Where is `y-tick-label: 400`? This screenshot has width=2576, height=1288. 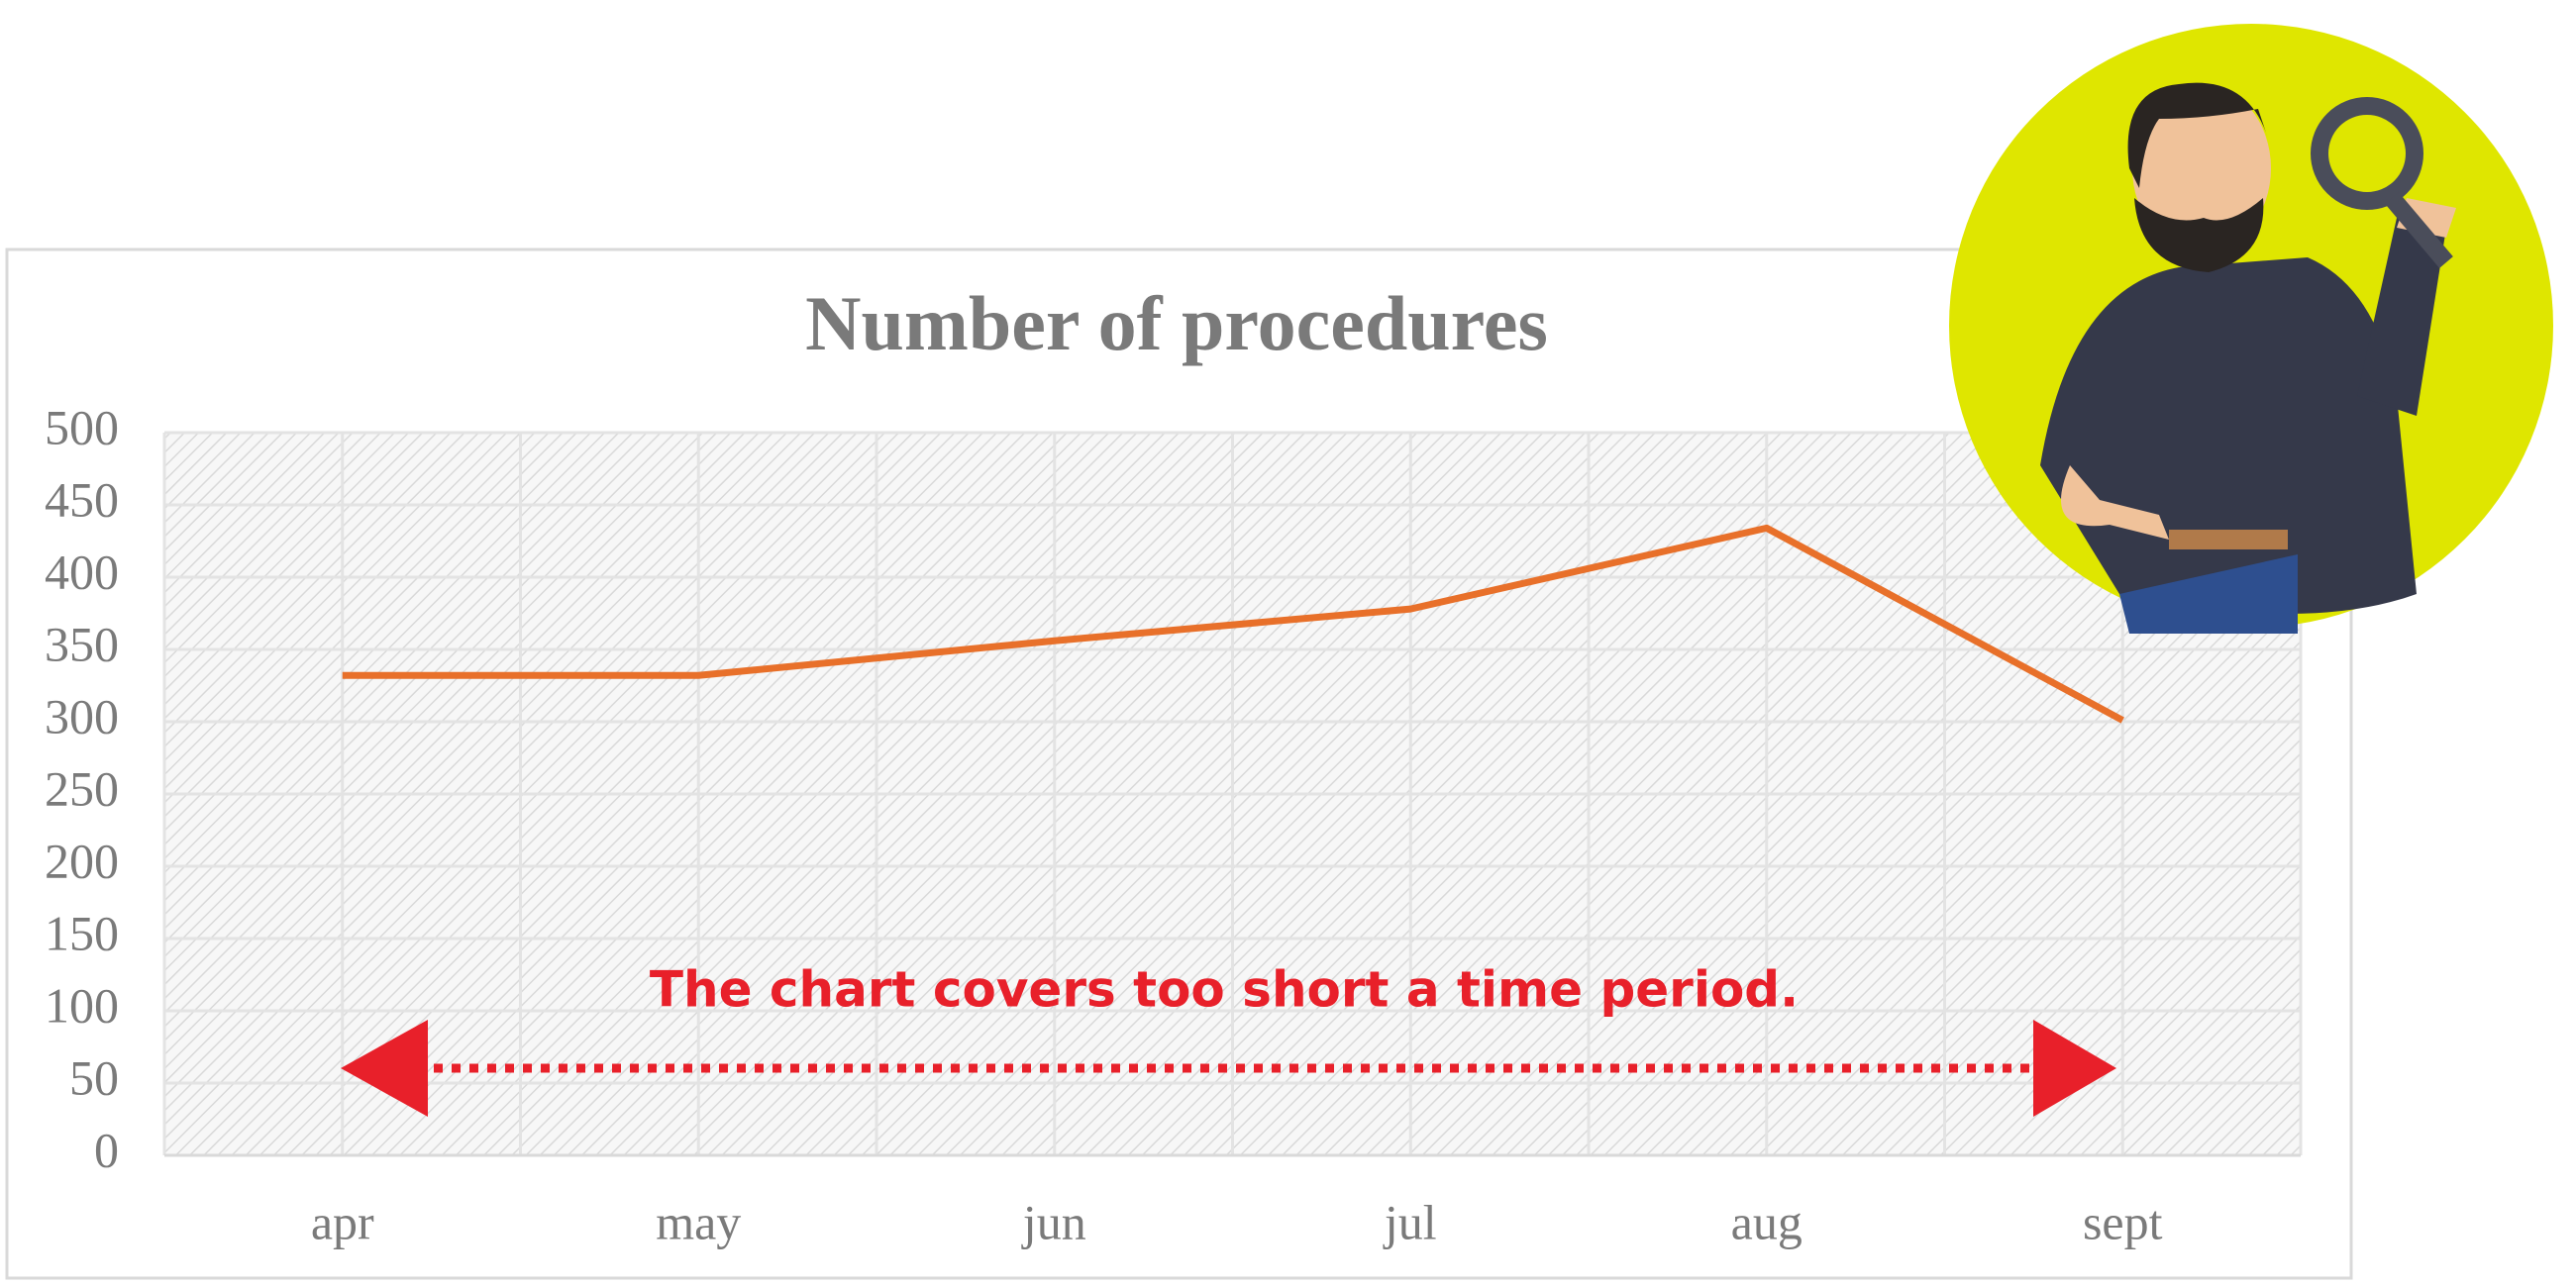 y-tick-label: 400 is located at coordinates (82, 571).